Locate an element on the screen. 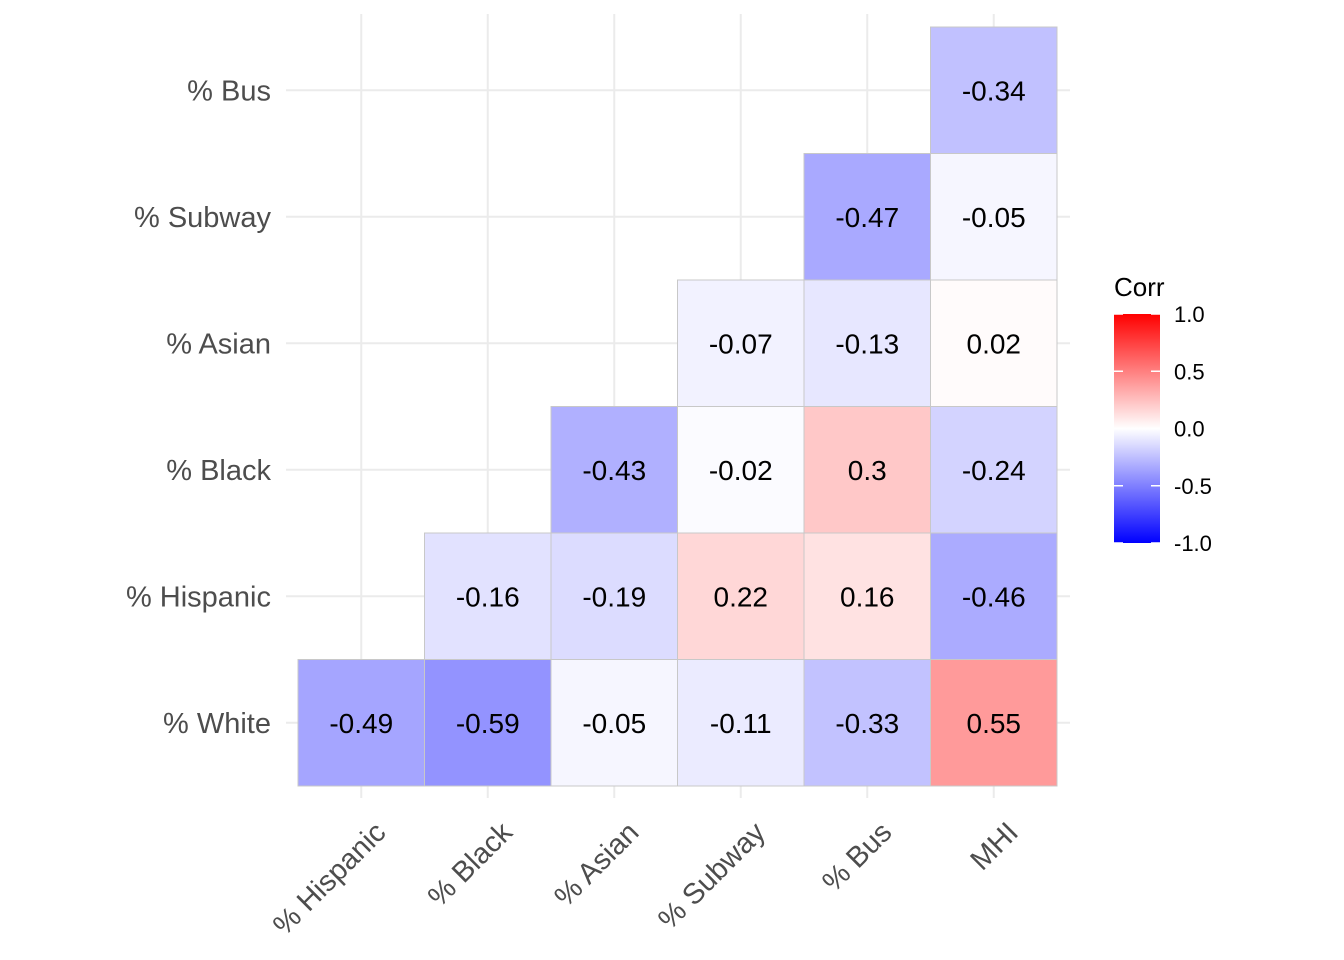 Image resolution: width=1344 pixels, height=960 pixels. x-tick-label: % Asian is located at coordinates (597, 864).